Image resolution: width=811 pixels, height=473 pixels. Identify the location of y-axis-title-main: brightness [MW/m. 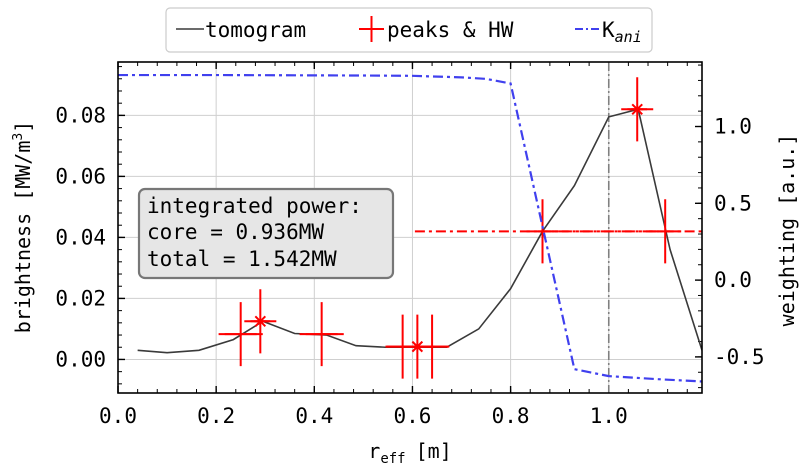
(23, 237).